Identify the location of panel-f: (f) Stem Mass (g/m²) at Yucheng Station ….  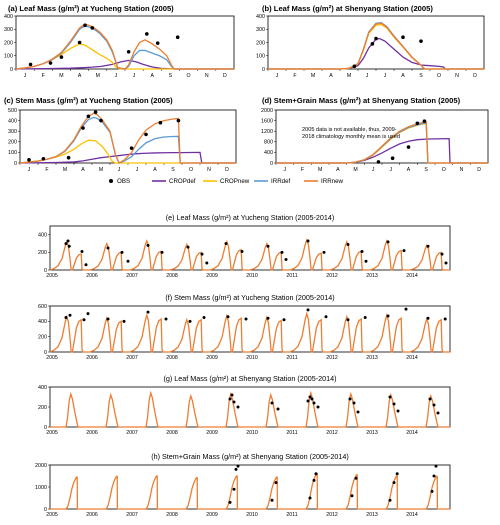
(244, 327).